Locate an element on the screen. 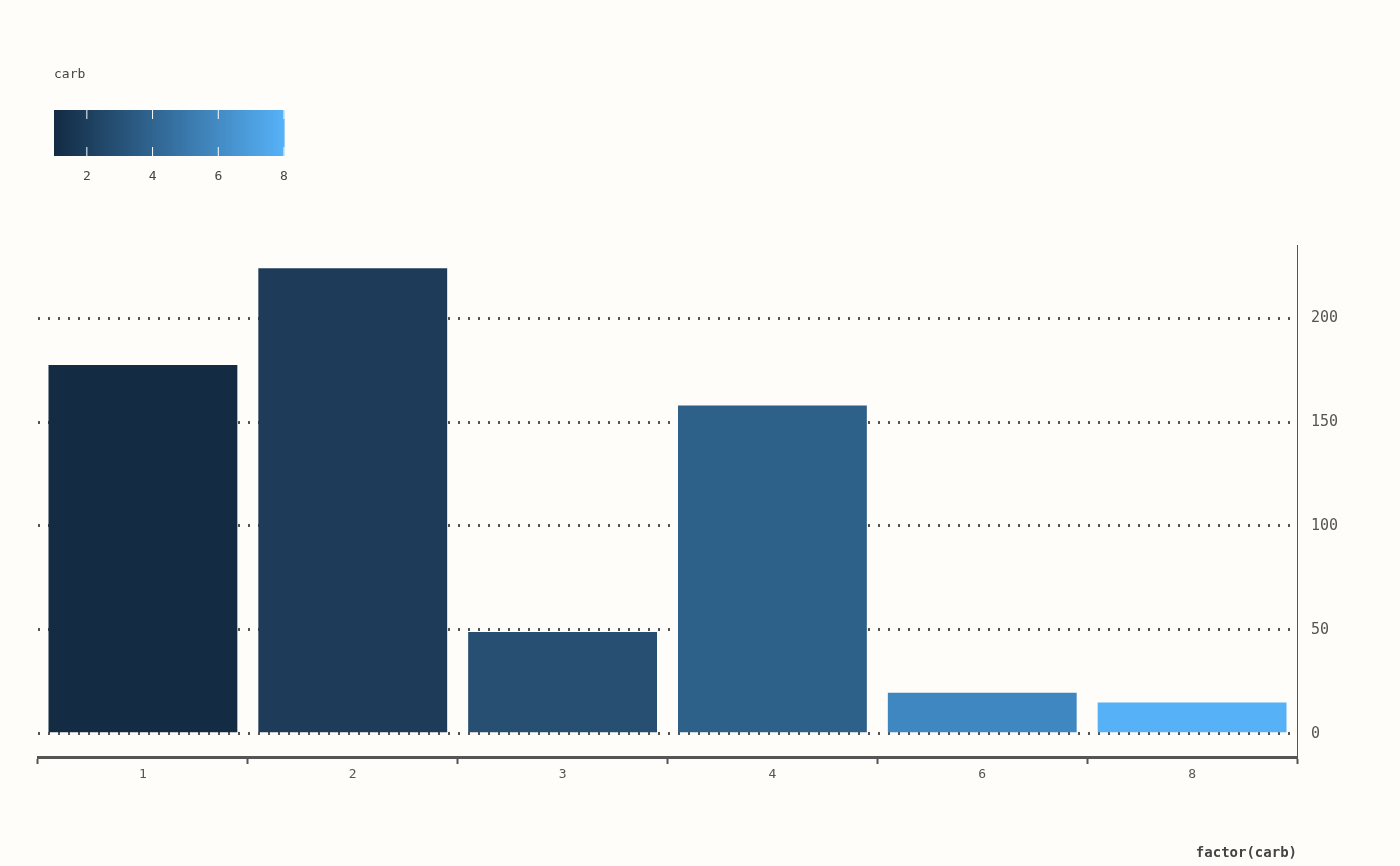 Image resolution: width=1400 pixels, height=866 pixels. y-tick-label: 50 is located at coordinates (1320, 628).